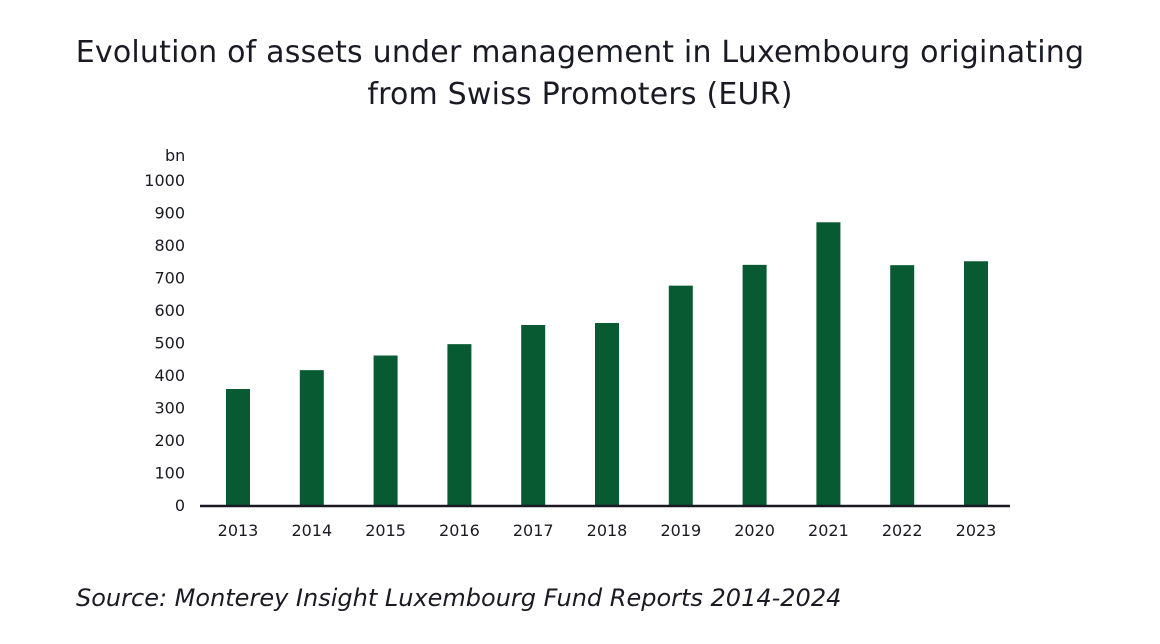 Image resolution: width=1160 pixels, height=644 pixels. What do you see at coordinates (169, 213) in the screenshot?
I see `y-tick-label: 900` at bounding box center [169, 213].